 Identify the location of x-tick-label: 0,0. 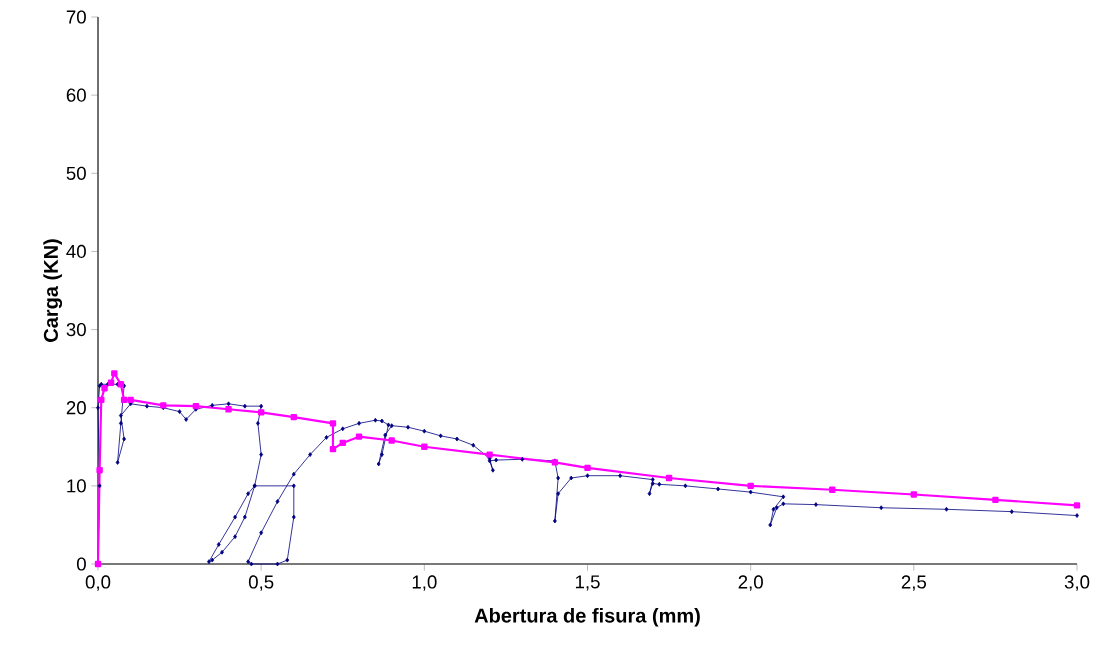
(98, 583).